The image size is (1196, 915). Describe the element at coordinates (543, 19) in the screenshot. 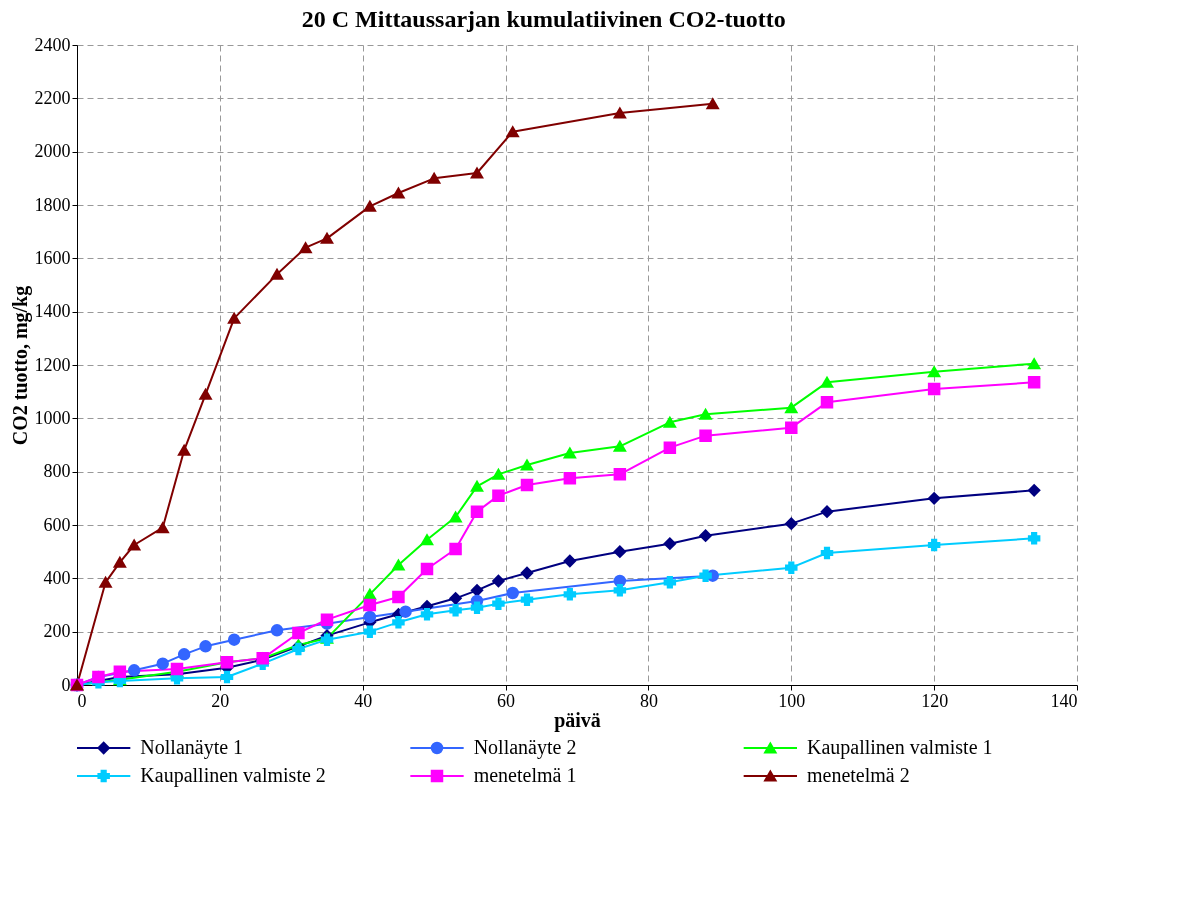

I see `chart-title: 20 C Mittaussarjan kumulatiivinen CO2-tuotto` at that location.